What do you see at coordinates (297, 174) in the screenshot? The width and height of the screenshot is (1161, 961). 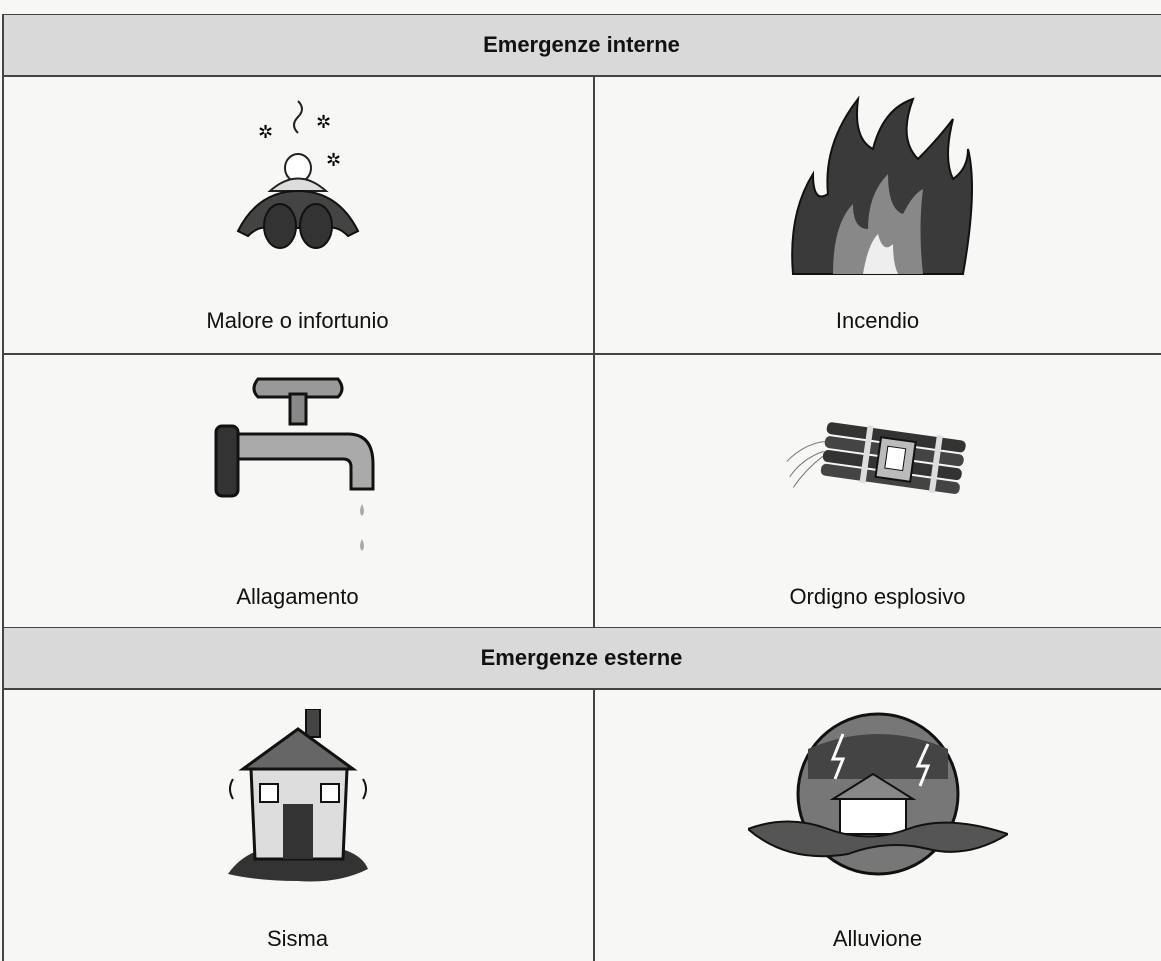 I see `icon: ✲ ✲ ✲` at bounding box center [297, 174].